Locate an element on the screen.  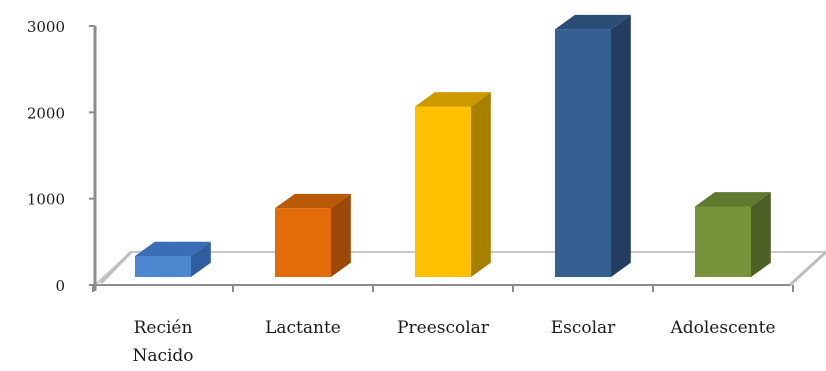
y-tick-label: 2000 is located at coordinates (46, 113).